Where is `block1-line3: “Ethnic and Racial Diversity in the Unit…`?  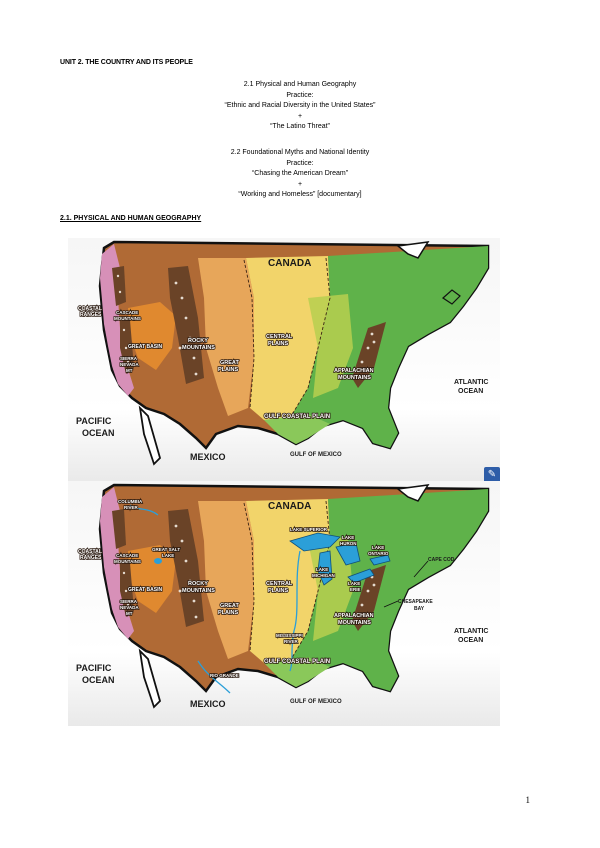
block1-line3: “Ethnic and Racial Diversity in the Unit… is located at coordinates (300, 106).